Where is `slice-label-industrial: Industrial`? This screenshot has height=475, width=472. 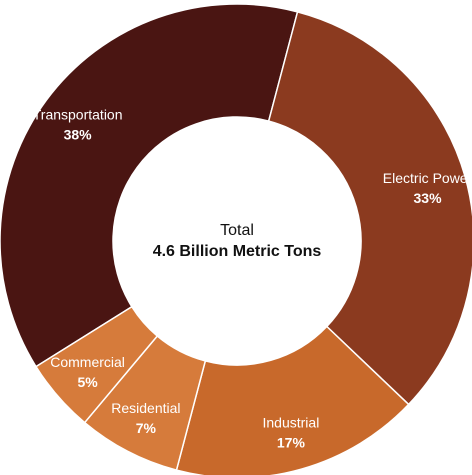
slice-label-industrial: Industrial is located at coordinates (291, 423).